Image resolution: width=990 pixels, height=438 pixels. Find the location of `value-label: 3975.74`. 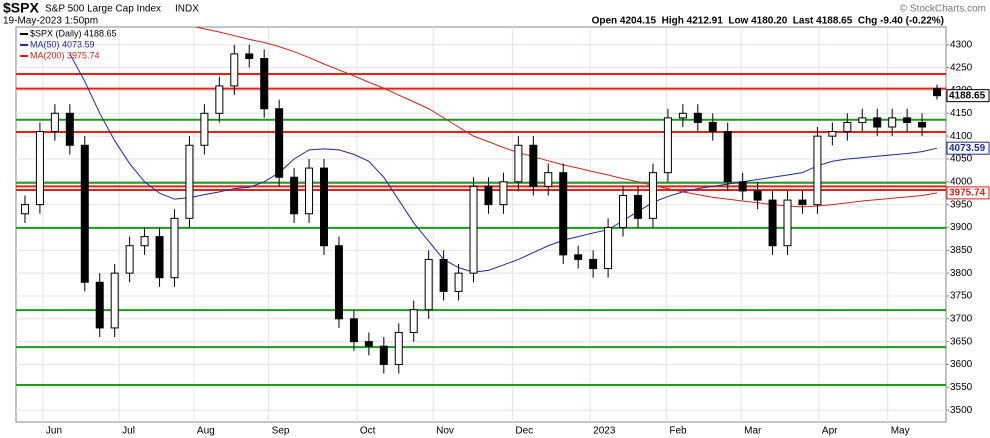

value-label: 3975.74 is located at coordinates (967, 193).